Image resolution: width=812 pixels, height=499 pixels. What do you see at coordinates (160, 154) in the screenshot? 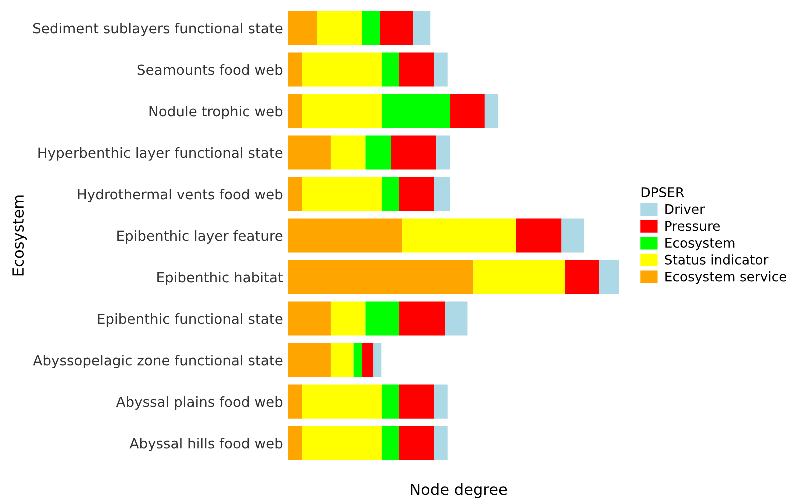
I see `y-tick-label: Hyperbenthic layer functional state` at bounding box center [160, 154].